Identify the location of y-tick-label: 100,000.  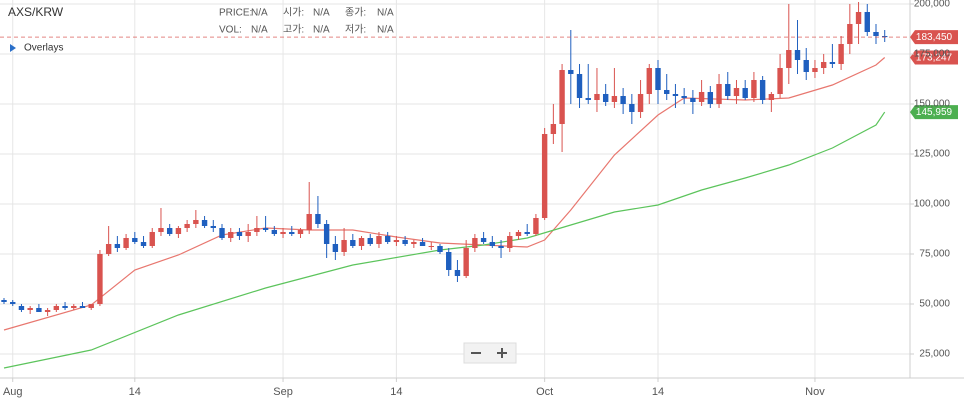
(932, 204).